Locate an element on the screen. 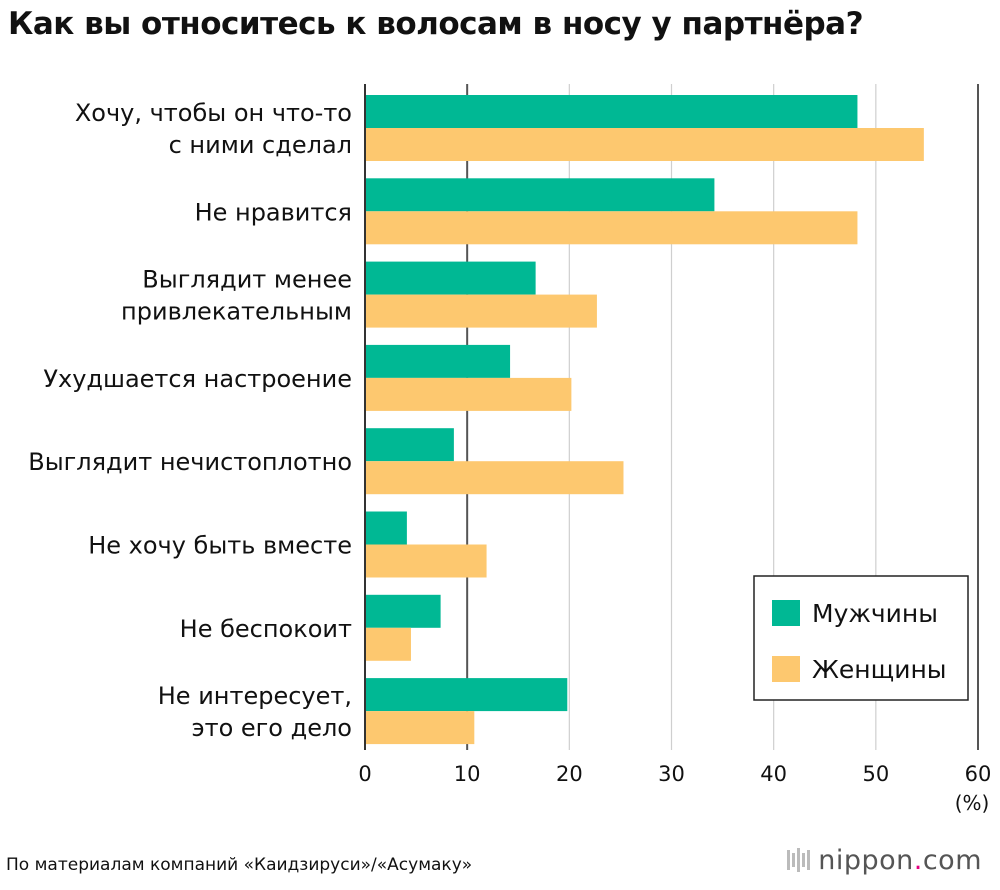 Image resolution: width=1000 pixels, height=890 pixels. x-tick-label: 10 is located at coordinates (467, 774).